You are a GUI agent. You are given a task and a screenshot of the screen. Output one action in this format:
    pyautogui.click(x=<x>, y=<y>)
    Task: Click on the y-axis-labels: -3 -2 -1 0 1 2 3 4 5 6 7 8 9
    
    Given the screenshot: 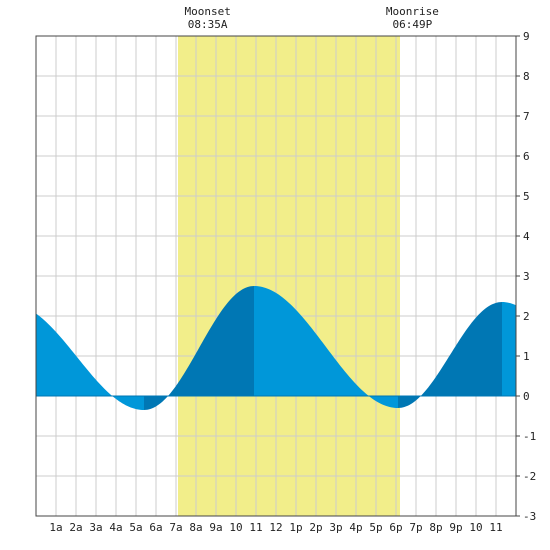 What is the action you would take?
    pyautogui.click(x=526, y=276)
    